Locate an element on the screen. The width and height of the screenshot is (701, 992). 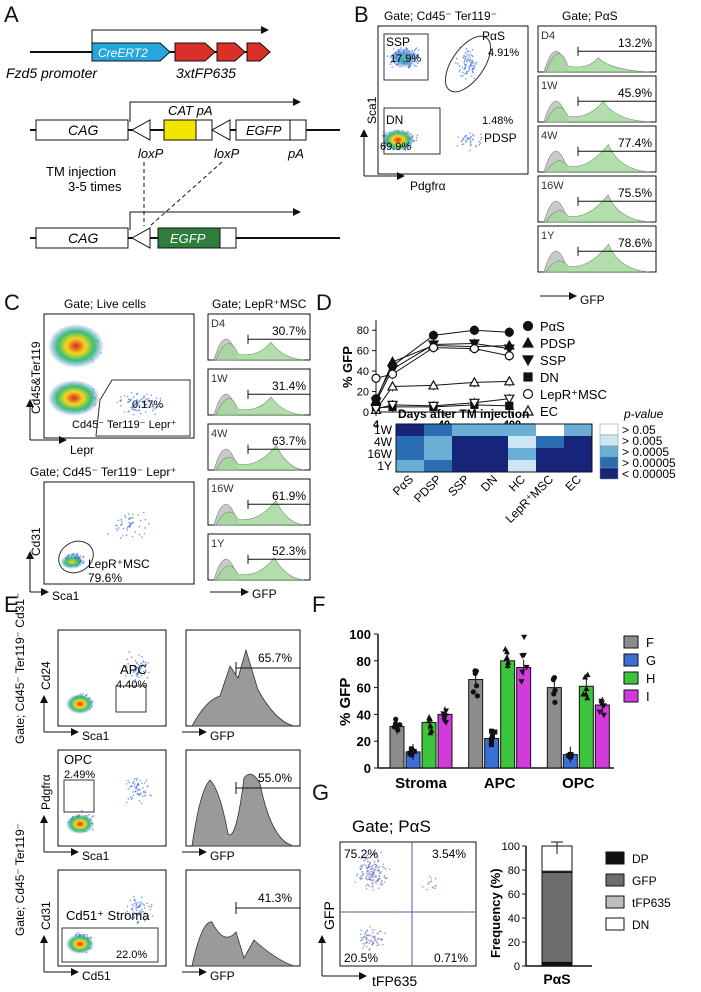
panel-g-x-axis: tFP635 is located at coordinates (394, 981).